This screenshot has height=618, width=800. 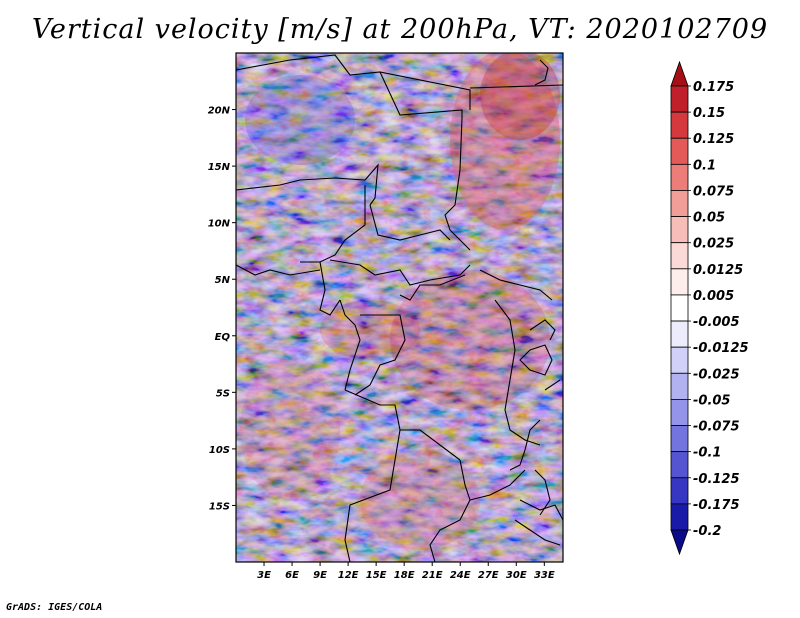 What do you see at coordinates (716, 374) in the screenshot?
I see `colorbar-label: -0.025` at bounding box center [716, 374].